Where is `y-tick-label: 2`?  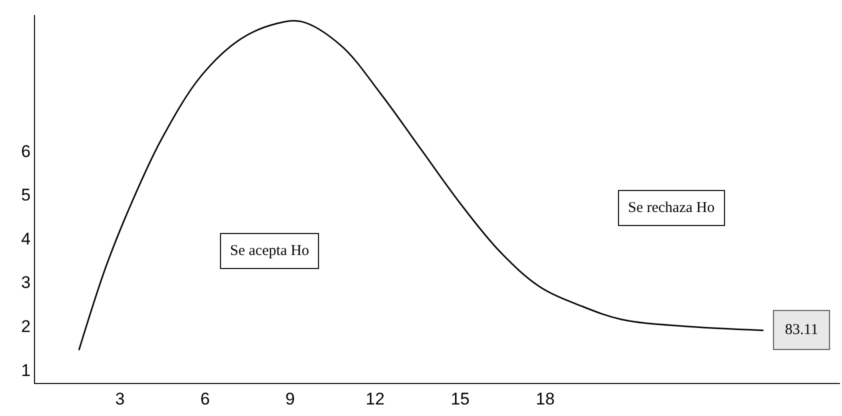 y-tick-label: 2 is located at coordinates (26, 326).